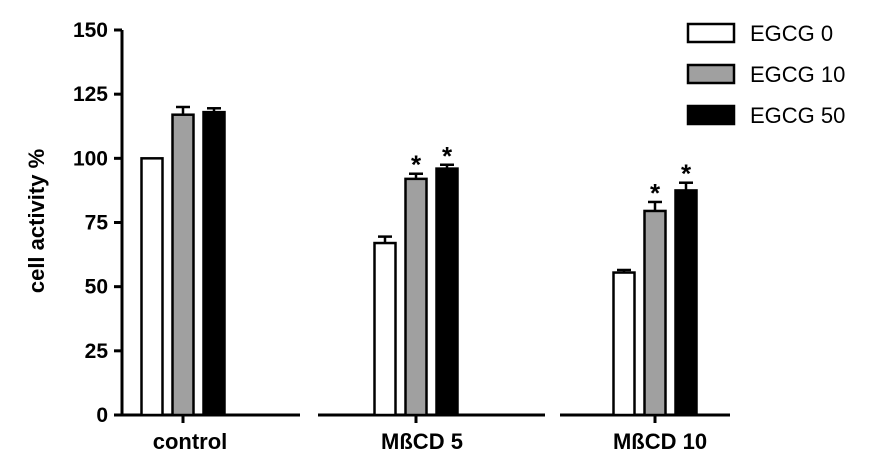 The image size is (892, 470). What do you see at coordinates (791, 33) in the screenshot?
I see `legend-label: EGCG 0` at bounding box center [791, 33].